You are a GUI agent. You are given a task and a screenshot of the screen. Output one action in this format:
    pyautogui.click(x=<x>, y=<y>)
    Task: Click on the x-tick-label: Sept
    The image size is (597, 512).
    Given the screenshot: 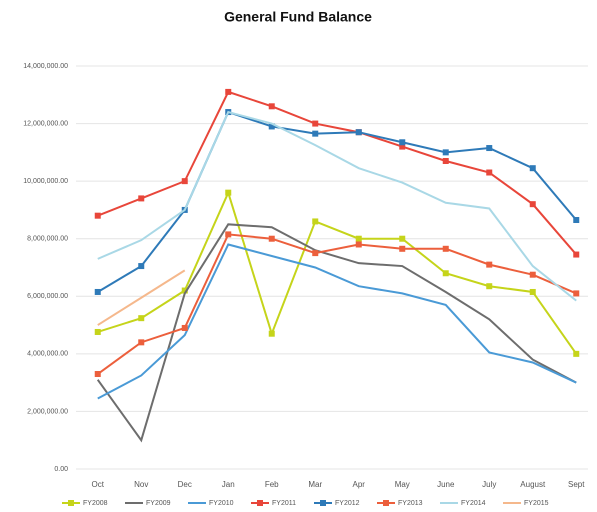 What is the action you would take?
    pyautogui.click(x=576, y=484)
    